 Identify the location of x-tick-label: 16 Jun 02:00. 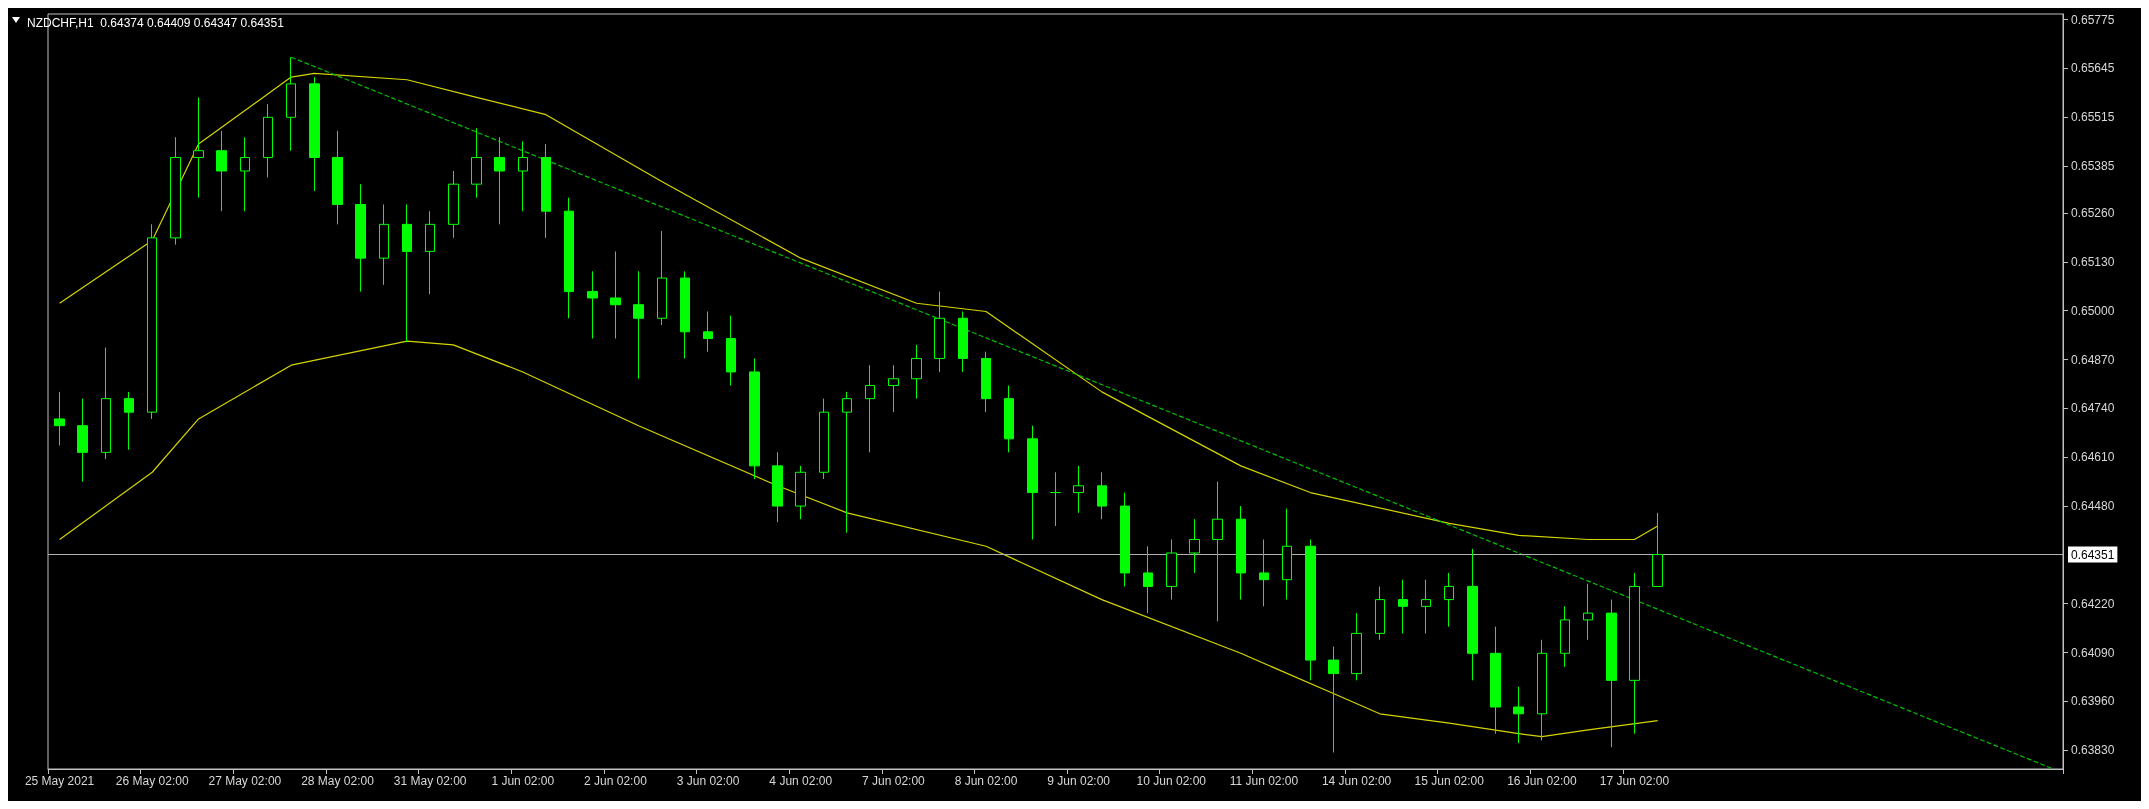
(1542, 781).